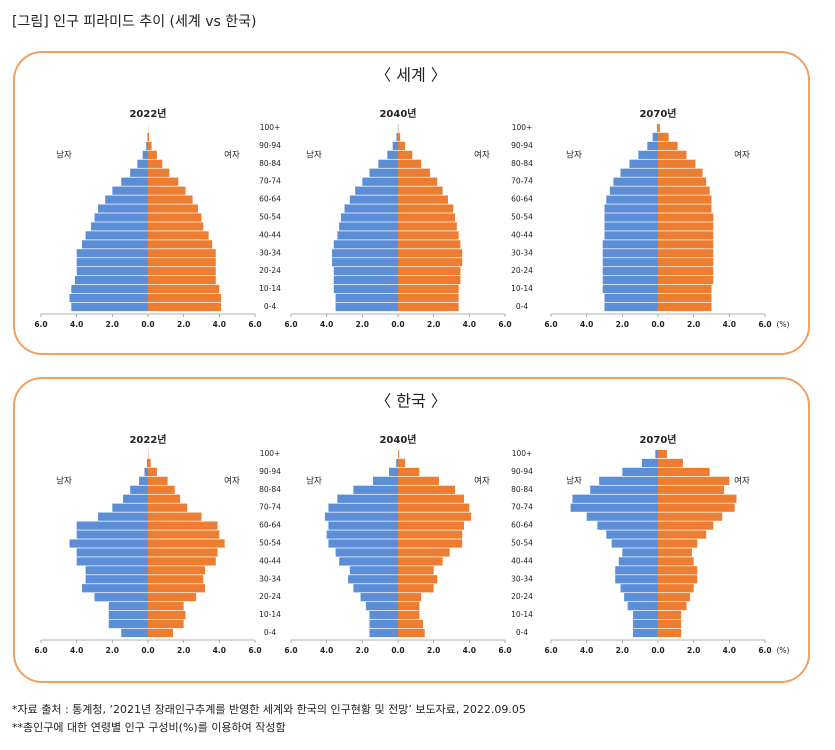 This screenshot has height=750, width=835. Describe the element at coordinates (522, 306) in the screenshot. I see `age-label: 0-4` at that location.